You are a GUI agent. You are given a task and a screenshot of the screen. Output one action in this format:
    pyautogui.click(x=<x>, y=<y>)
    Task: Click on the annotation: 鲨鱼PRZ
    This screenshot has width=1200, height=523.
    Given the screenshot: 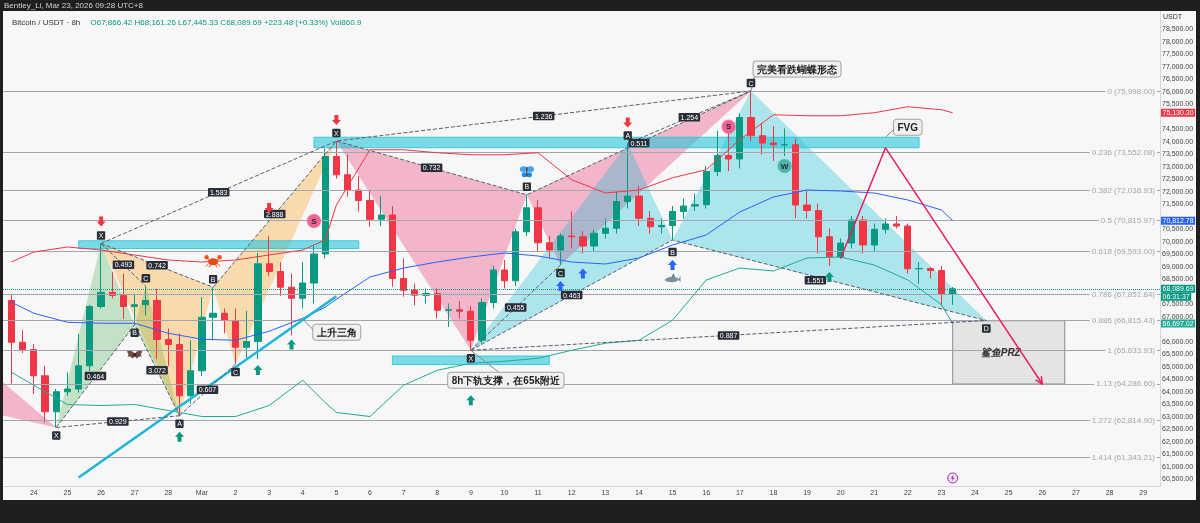 What is the action you would take?
    pyautogui.click(x=1001, y=352)
    